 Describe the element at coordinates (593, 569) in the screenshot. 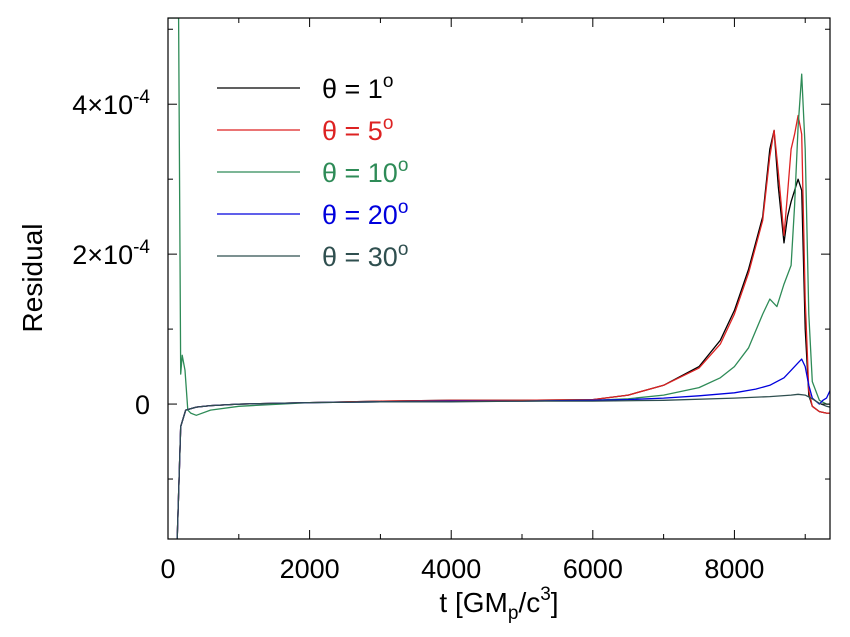

I see `x-tick-label: 6000` at that location.